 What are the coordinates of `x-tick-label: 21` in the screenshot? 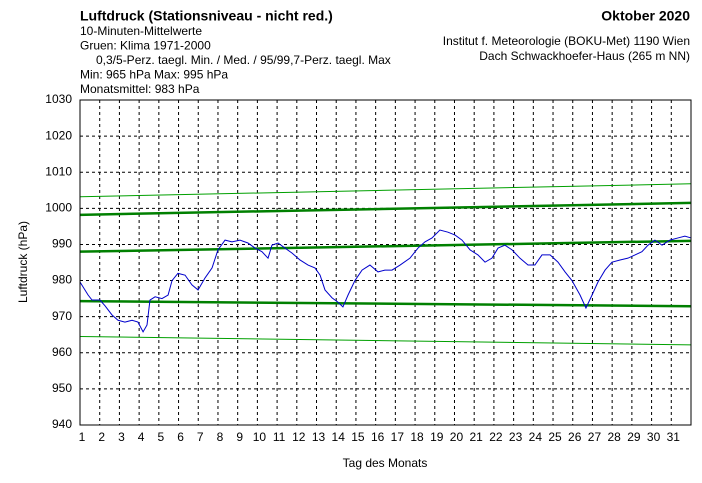 It's located at (477, 437).